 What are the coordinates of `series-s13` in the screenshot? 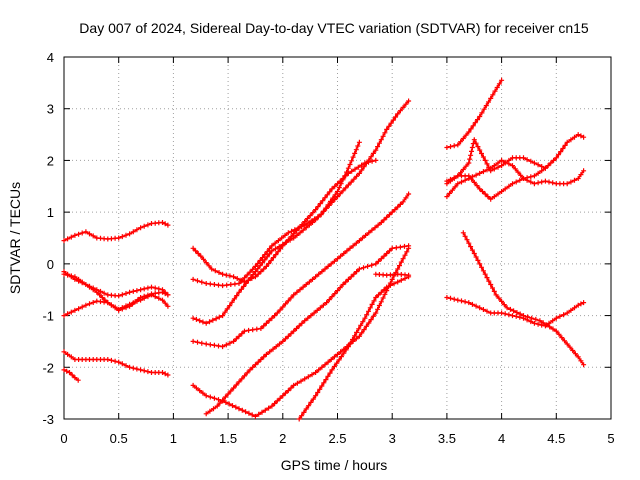 It's located at (354, 348).